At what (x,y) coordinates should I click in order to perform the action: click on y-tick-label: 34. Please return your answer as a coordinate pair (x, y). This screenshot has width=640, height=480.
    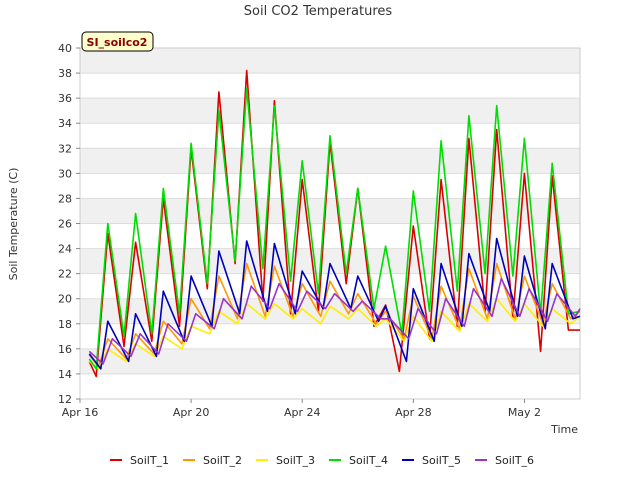
    Looking at the image, I should click on (65, 123).